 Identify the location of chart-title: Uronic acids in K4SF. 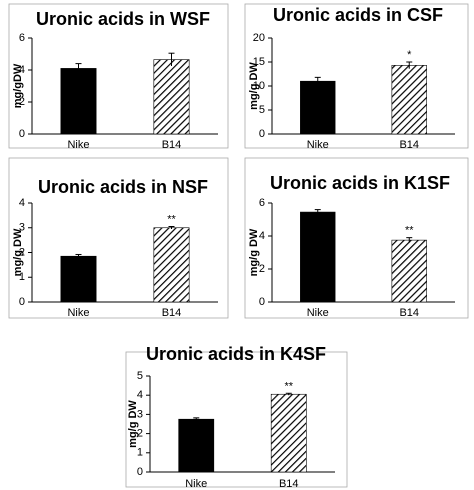
(236, 354).